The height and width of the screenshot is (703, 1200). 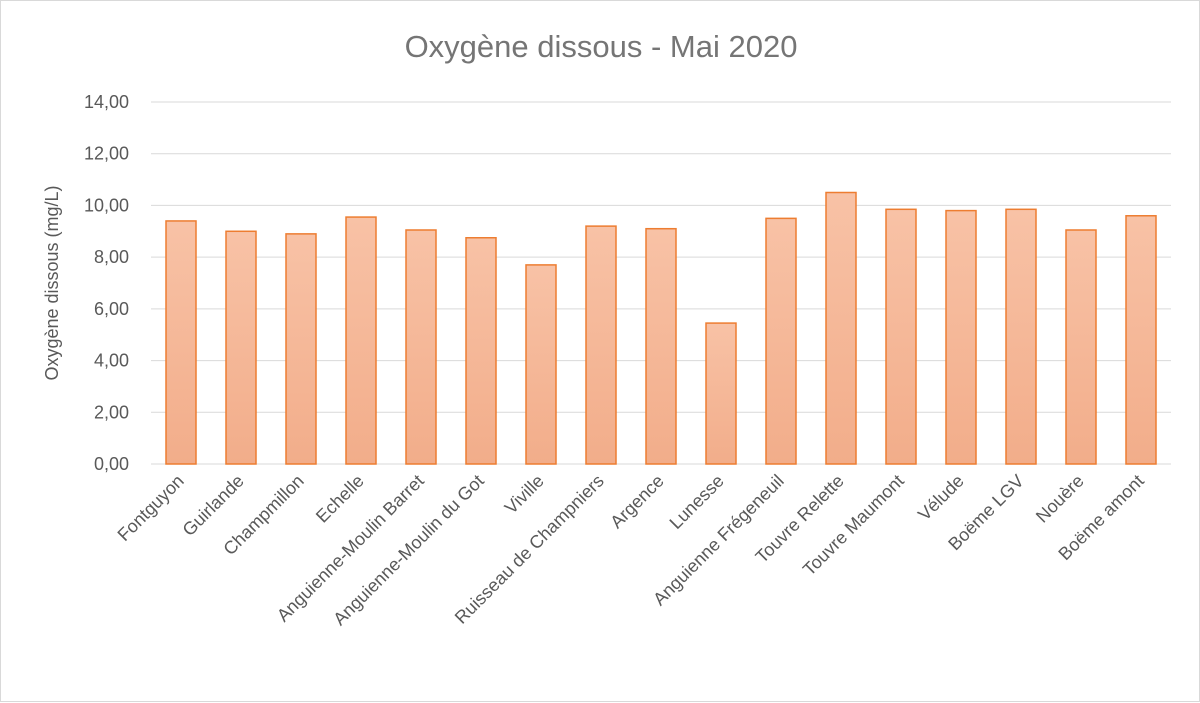 What do you see at coordinates (106, 205) in the screenshot?
I see `y-tick-label: 10,00` at bounding box center [106, 205].